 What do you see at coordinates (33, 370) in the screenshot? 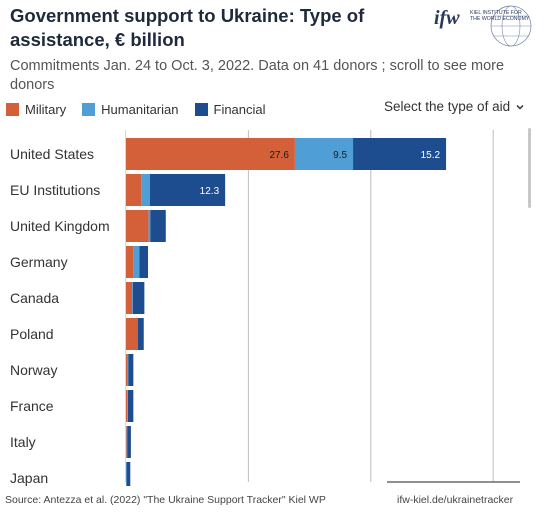
I see `category-label: Norway` at bounding box center [33, 370].